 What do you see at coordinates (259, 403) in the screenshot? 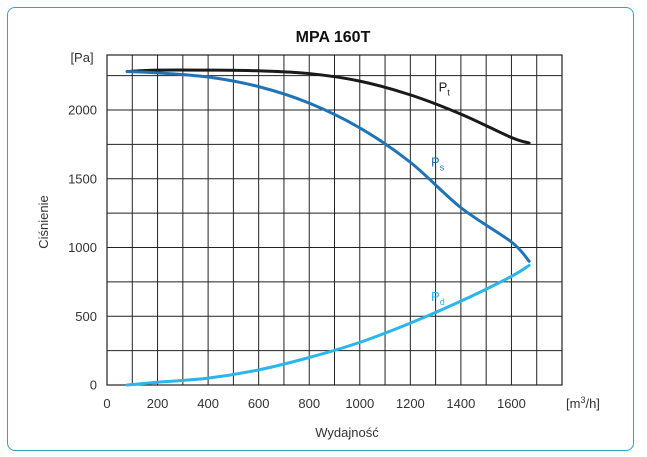
I see `x-tick-label: 600` at bounding box center [259, 403].